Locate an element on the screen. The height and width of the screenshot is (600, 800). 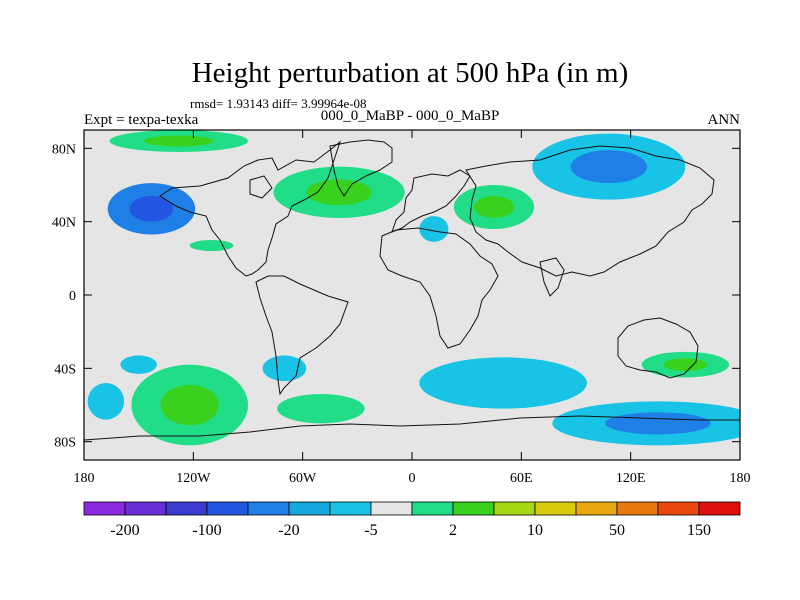
colorbar-label: -200 is located at coordinates (124, 530).